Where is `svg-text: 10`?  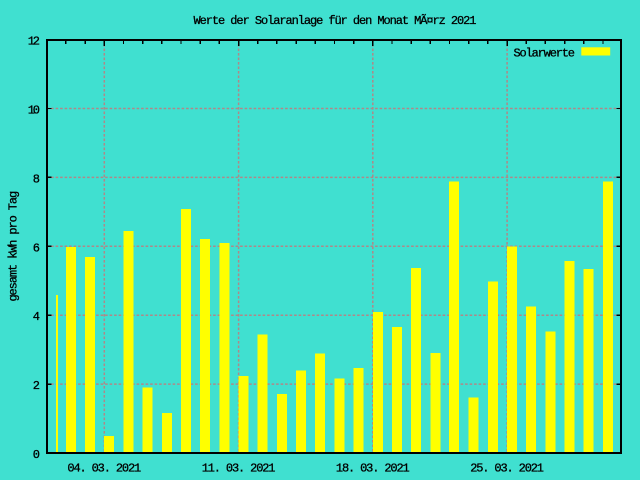
svg-text: 10 is located at coordinates (34, 111).